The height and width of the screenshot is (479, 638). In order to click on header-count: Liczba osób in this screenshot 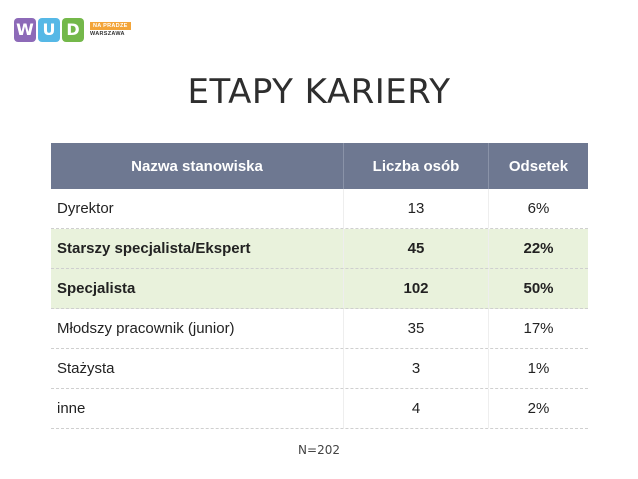, I will do `click(415, 166)`.